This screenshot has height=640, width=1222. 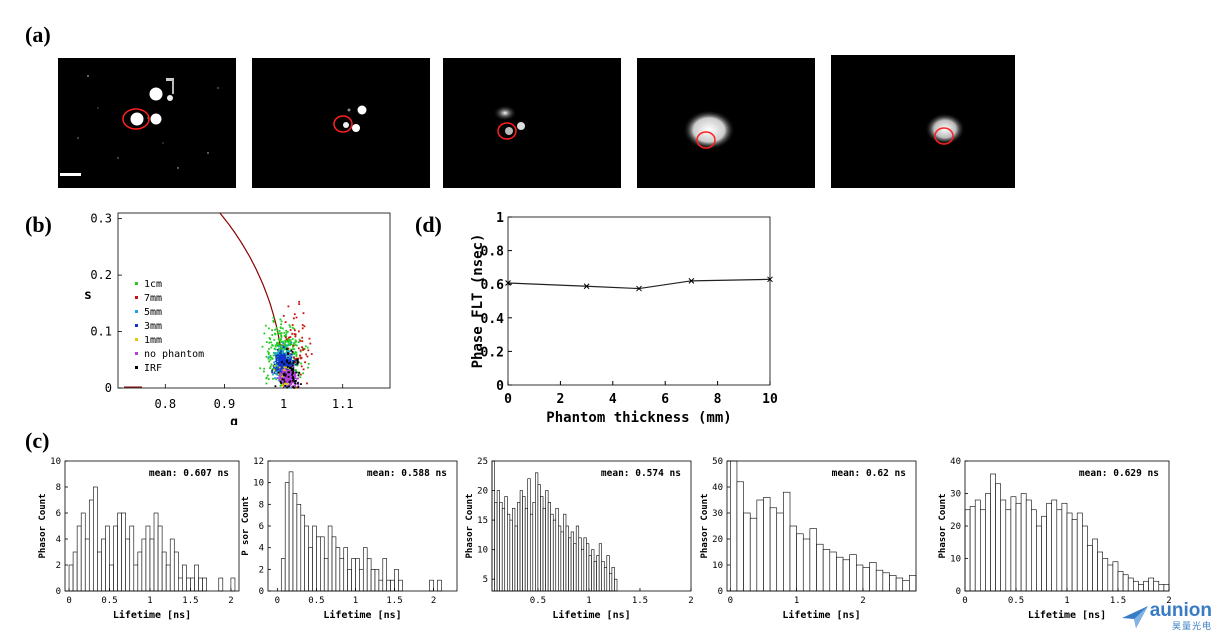 What do you see at coordinates (58, 514) in the screenshot?
I see `y-tick-label: 6` at bounding box center [58, 514].